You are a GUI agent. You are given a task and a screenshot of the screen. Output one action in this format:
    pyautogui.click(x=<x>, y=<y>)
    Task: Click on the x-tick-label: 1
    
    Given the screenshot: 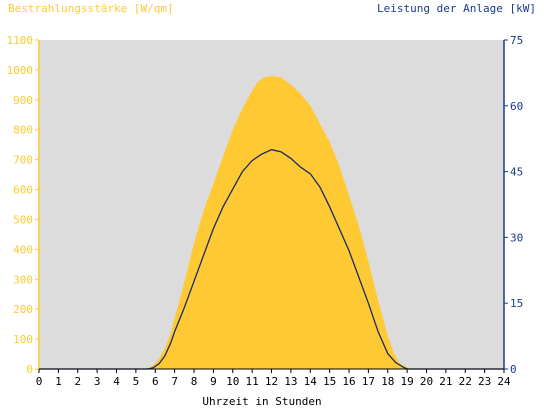 What is the action you would take?
    pyautogui.click(x=58, y=381)
    